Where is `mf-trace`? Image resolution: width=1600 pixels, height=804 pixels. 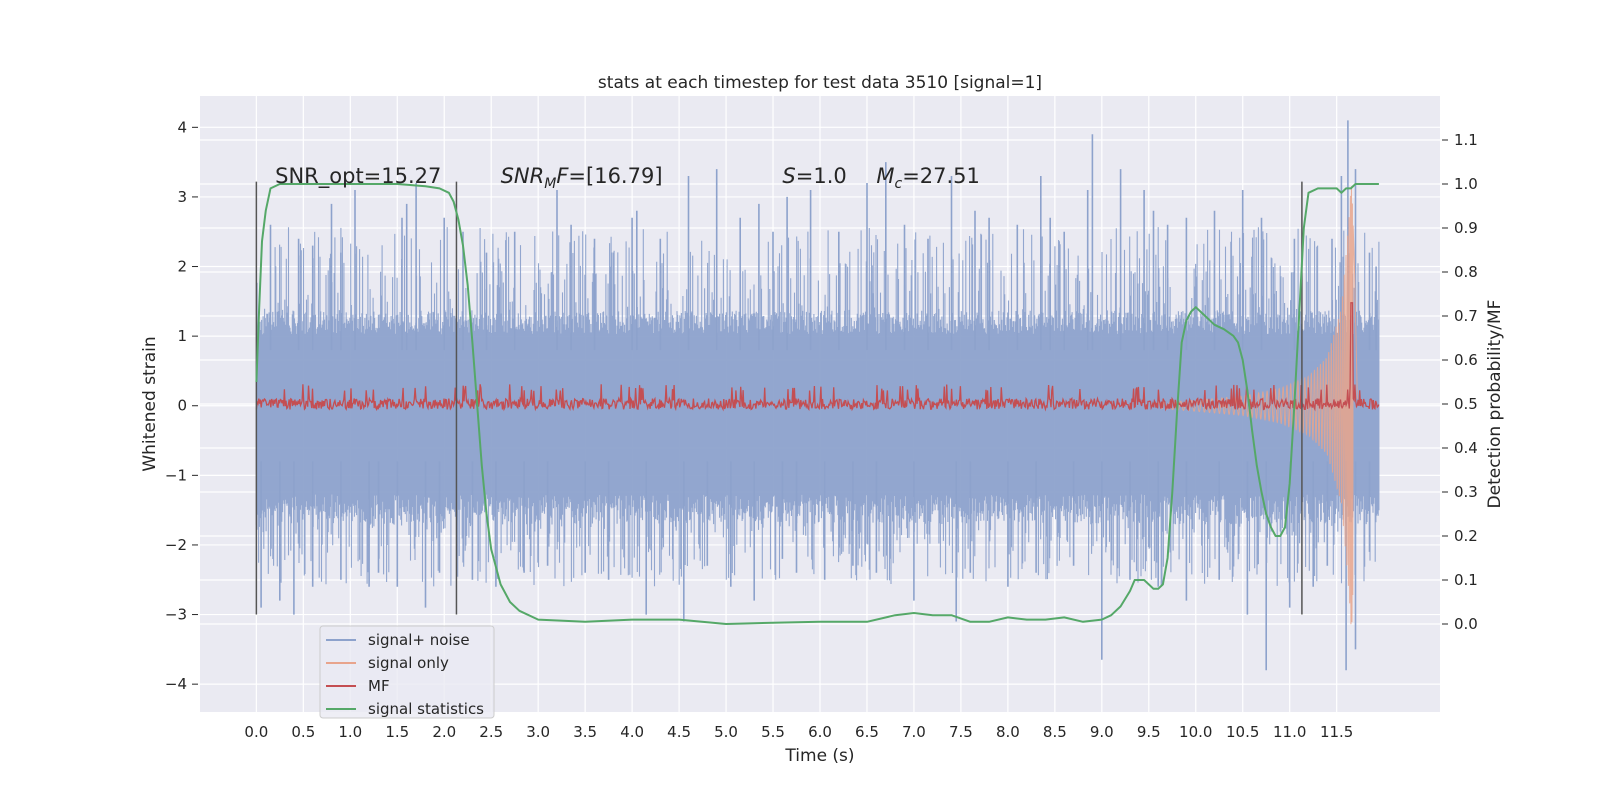
mf-trace is located at coordinates (817, 357).